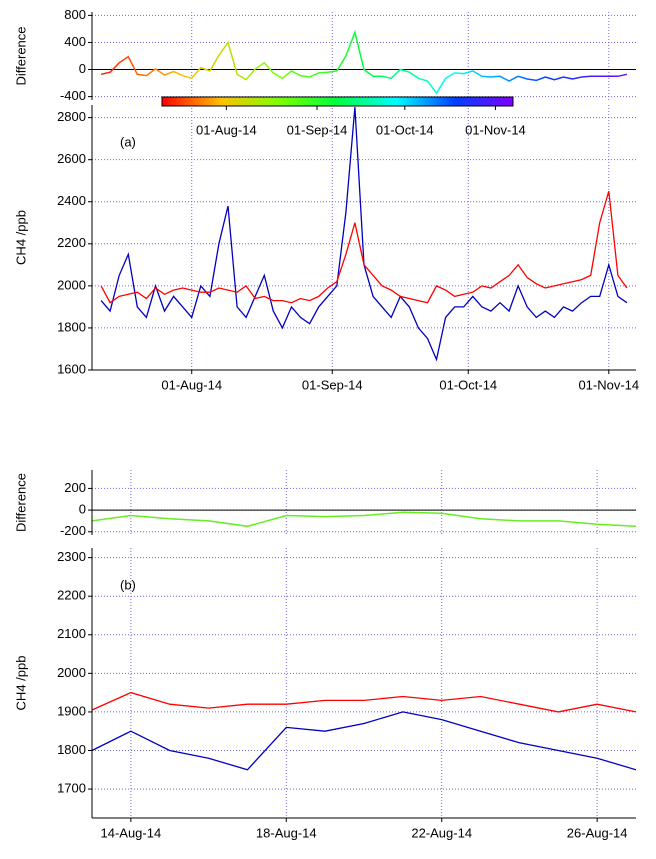  Describe the element at coordinates (71, 368) in the screenshot. I see `y-tick-label: 1600` at that location.